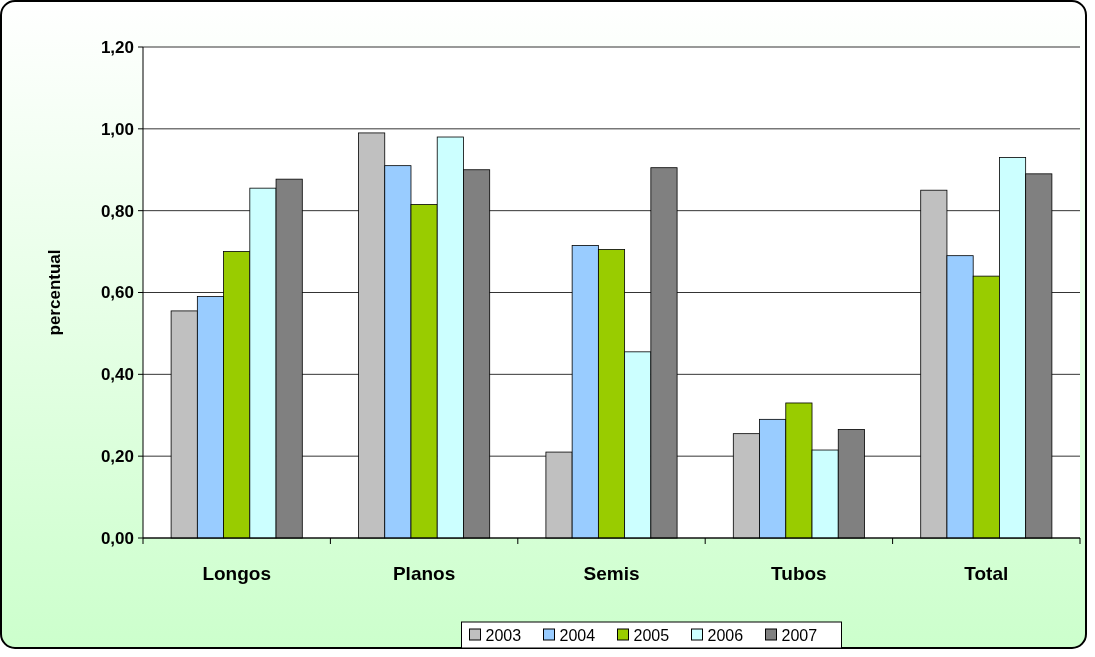  What do you see at coordinates (986, 573) in the screenshot?
I see `x-tick-label: Total` at bounding box center [986, 573].